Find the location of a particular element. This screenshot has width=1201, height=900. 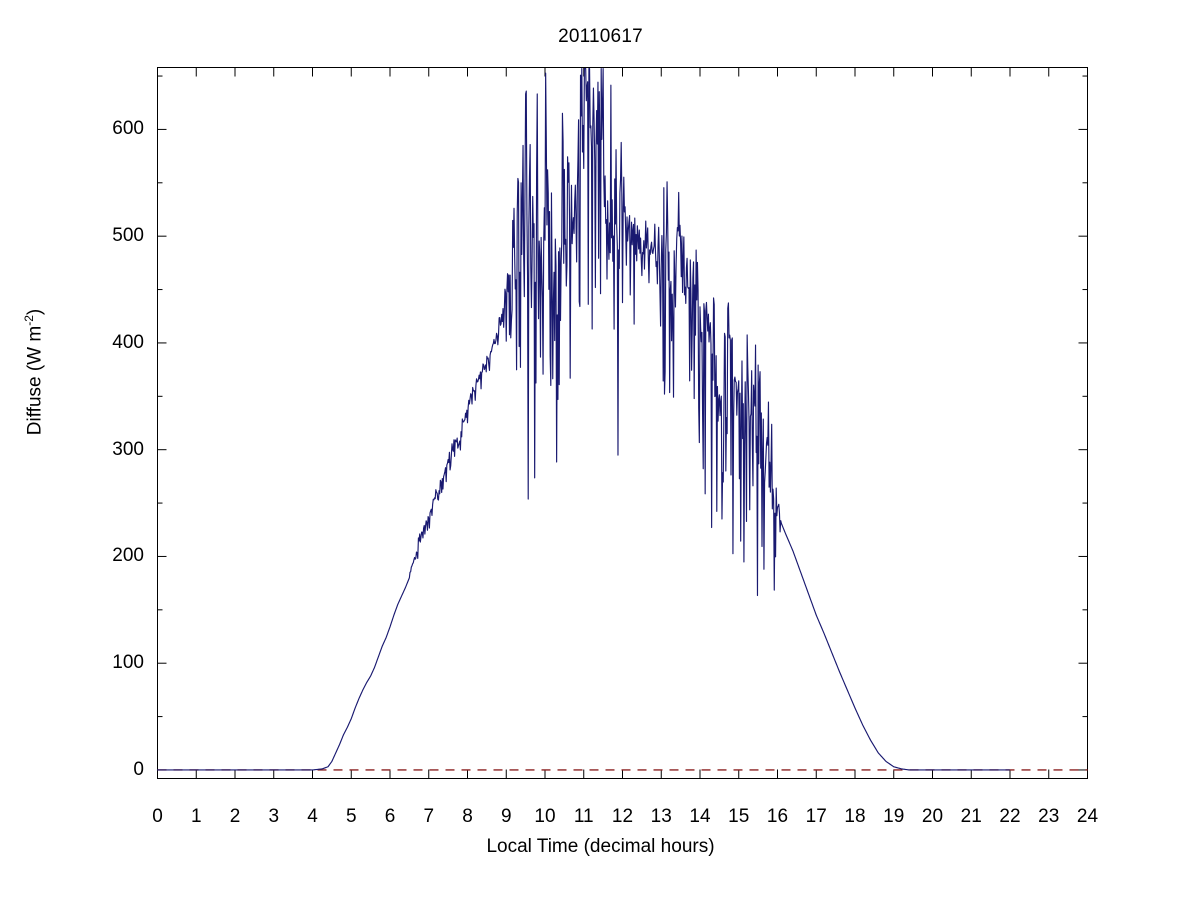

x-tick-label: 23 is located at coordinates (1049, 816).